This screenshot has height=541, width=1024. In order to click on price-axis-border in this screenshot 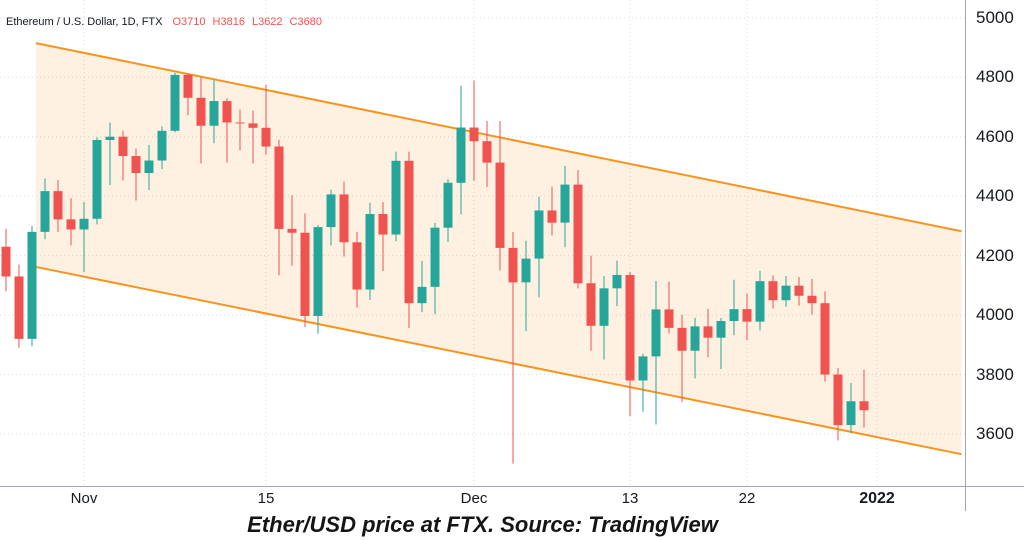, I will do `click(965, 255)`.